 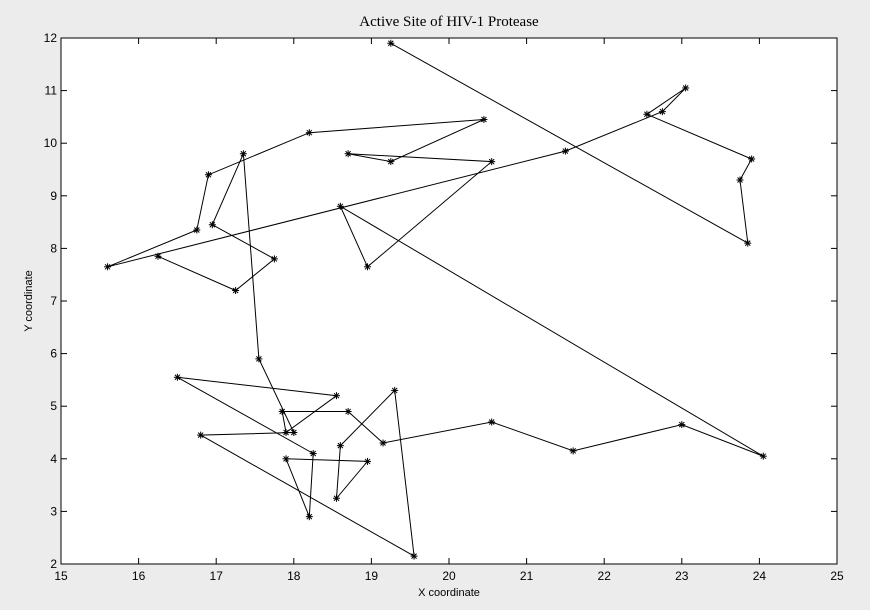 What do you see at coordinates (29, 301) in the screenshot?
I see `y-axis-label: Y coordinate` at bounding box center [29, 301].